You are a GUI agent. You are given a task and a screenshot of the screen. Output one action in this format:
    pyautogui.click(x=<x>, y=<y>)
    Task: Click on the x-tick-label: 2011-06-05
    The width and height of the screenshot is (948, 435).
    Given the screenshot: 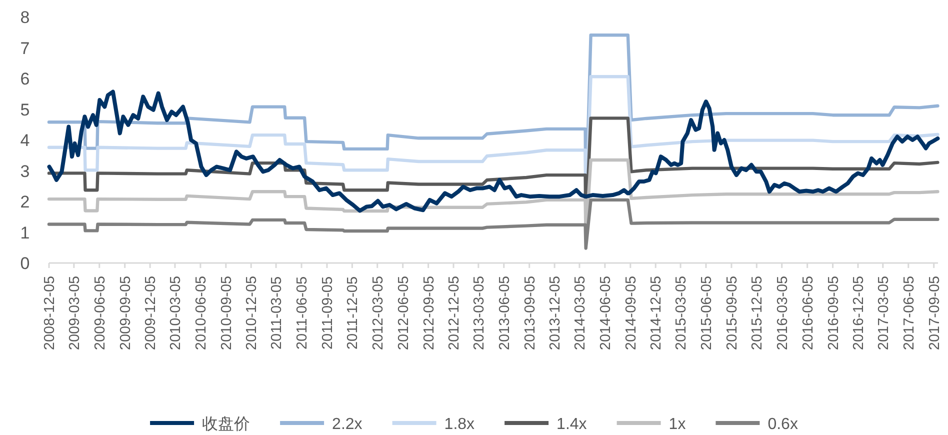 What is the action you would take?
    pyautogui.click(x=302, y=313)
    